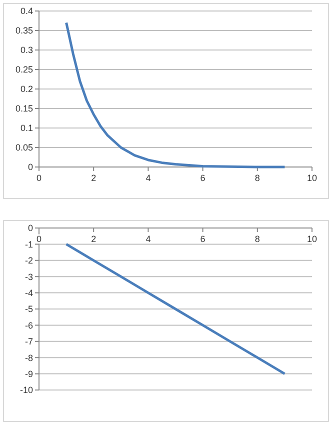  What do you see at coordinates (26, 89) in the screenshot?
I see `y-tick-label: 0.2` at bounding box center [26, 89].